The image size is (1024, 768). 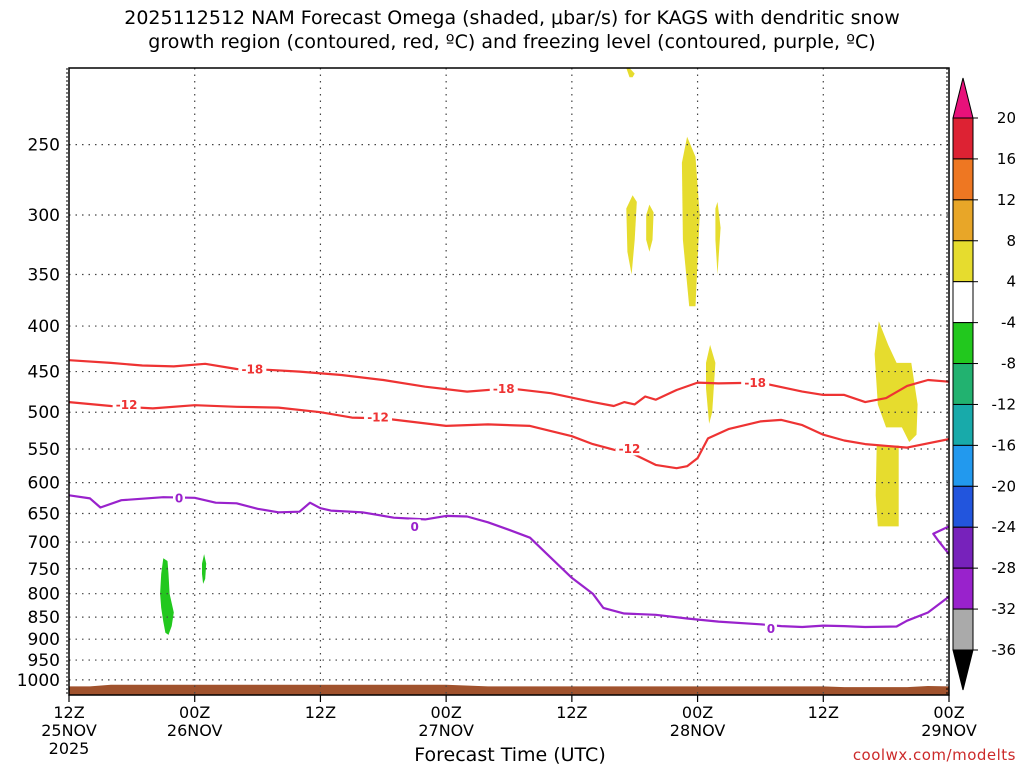 I want to click on y-tick-label-400: 400, so click(x=44, y=327).